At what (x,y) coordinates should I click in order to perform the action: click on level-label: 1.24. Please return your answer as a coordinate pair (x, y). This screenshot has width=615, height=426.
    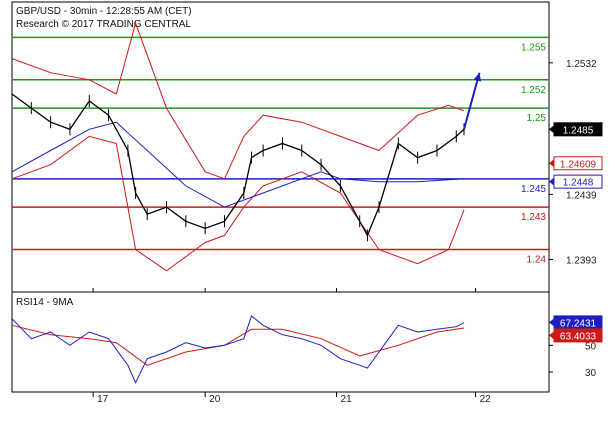
    Looking at the image, I should click on (537, 260).